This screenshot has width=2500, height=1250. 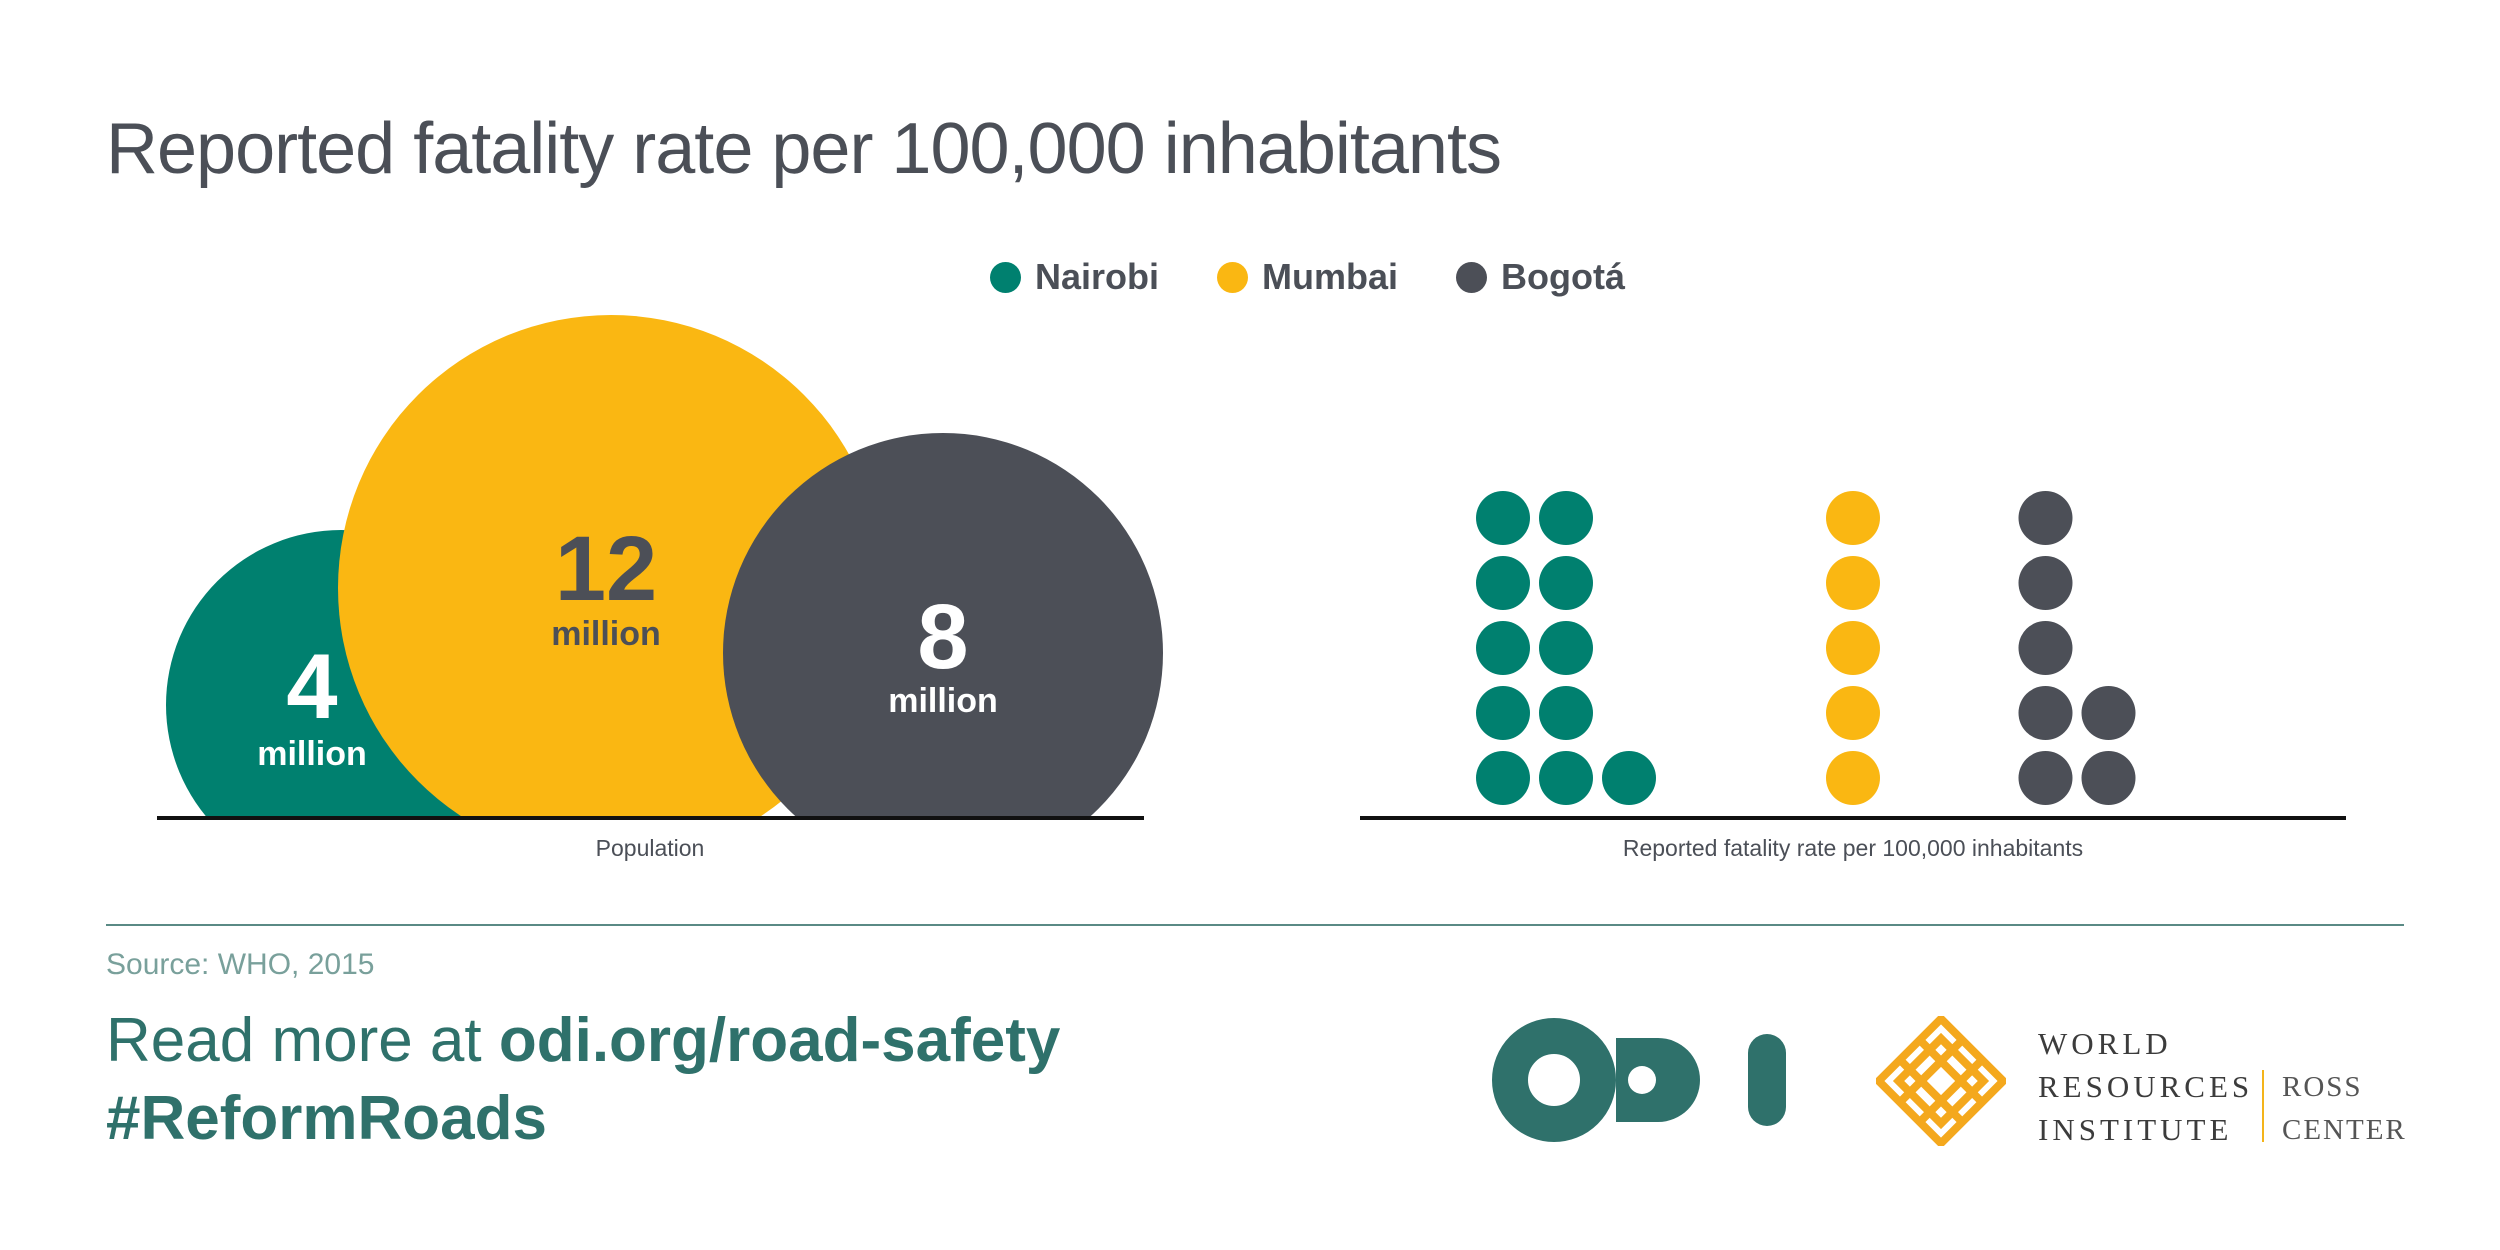 I want to click on legend-swatch-bogota, so click(x=1472, y=277).